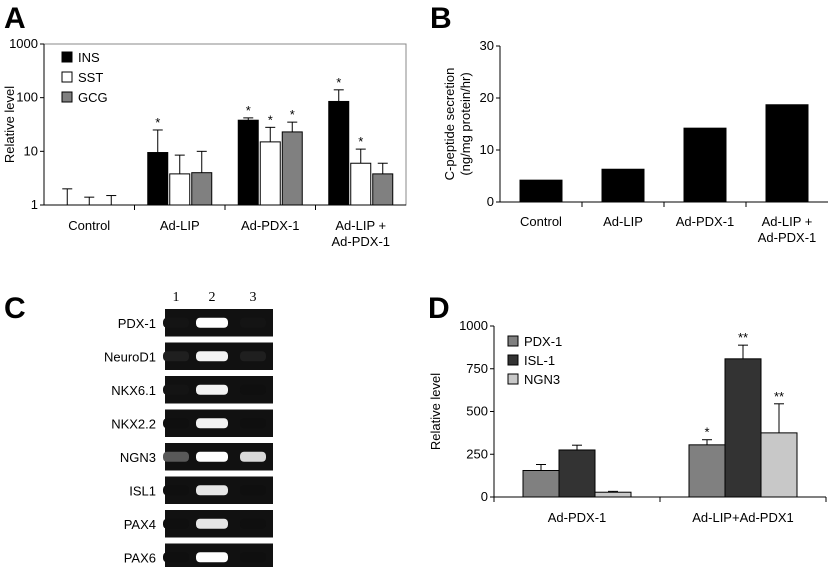 The width and height of the screenshot is (833, 567). I want to click on y-tick-label-d: 0, so click(484, 496).